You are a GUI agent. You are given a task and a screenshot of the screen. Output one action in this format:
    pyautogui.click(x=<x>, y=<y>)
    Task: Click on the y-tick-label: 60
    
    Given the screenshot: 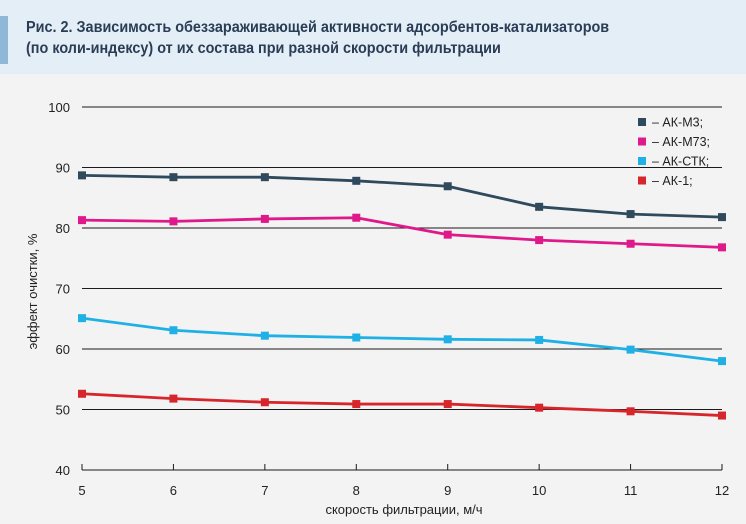 What is the action you would take?
    pyautogui.click(x=63, y=349)
    